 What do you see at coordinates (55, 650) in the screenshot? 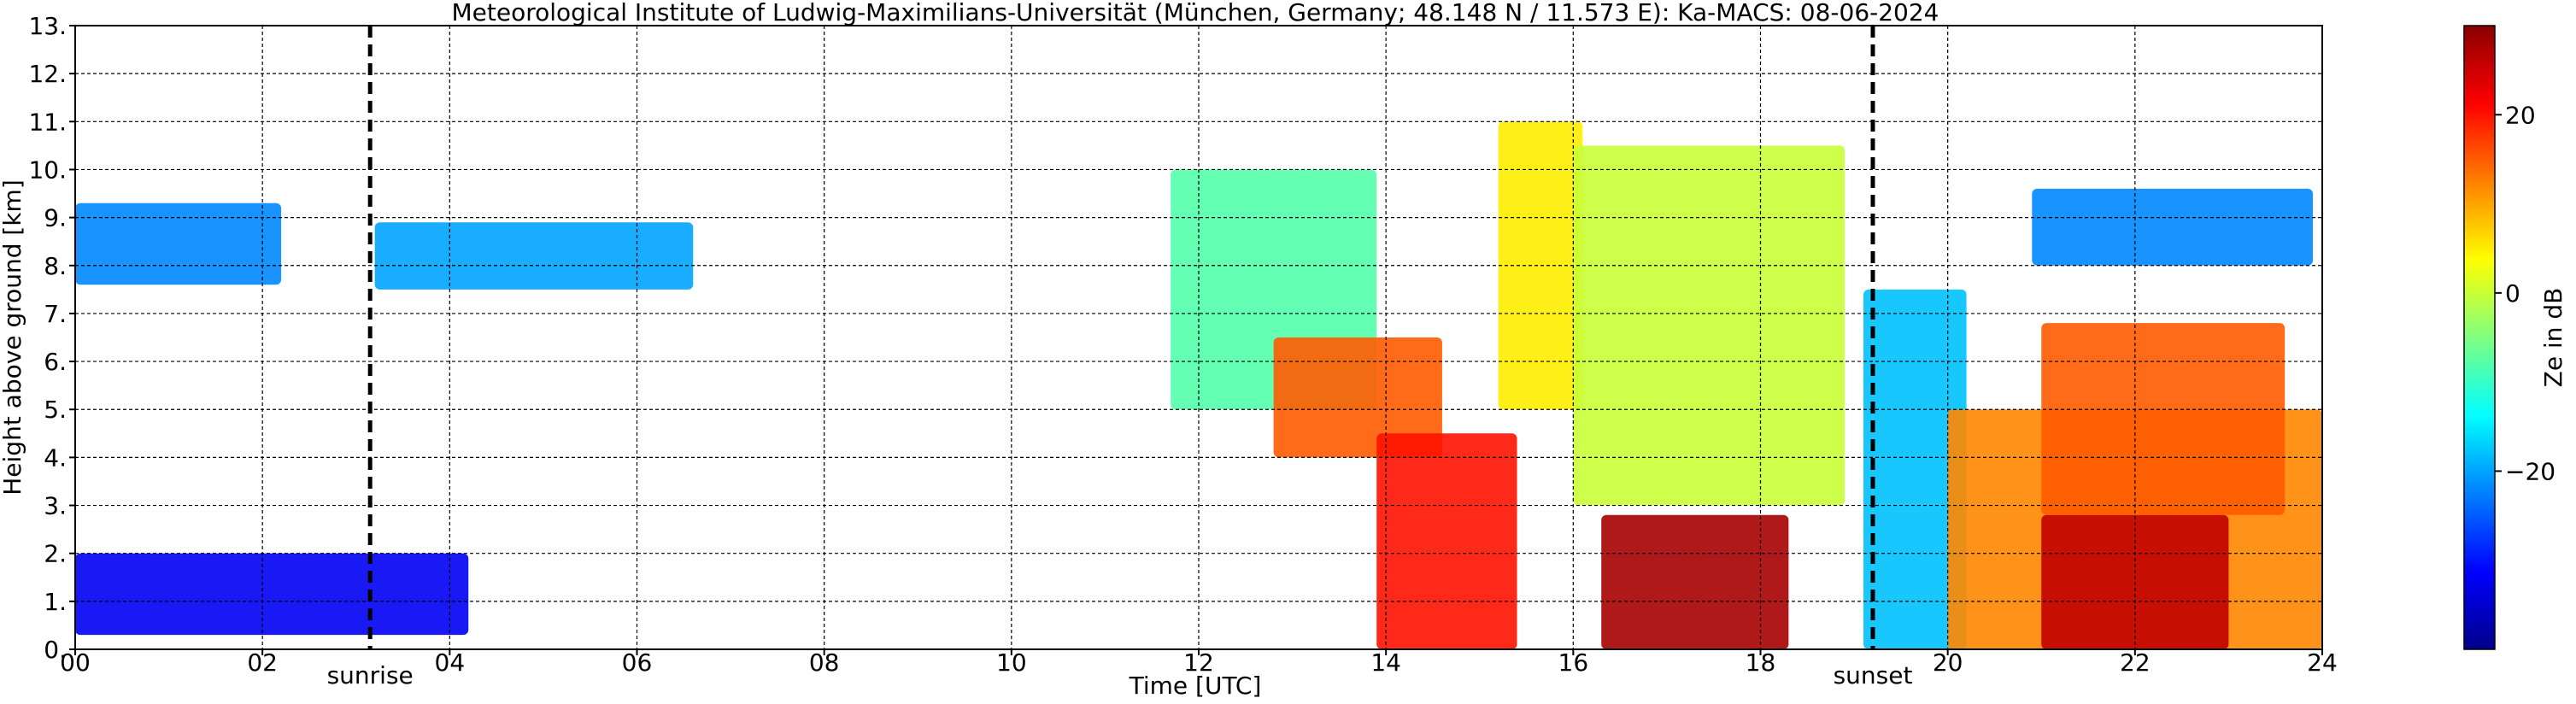
I see `y-tick-label: 0.` at bounding box center [55, 650].